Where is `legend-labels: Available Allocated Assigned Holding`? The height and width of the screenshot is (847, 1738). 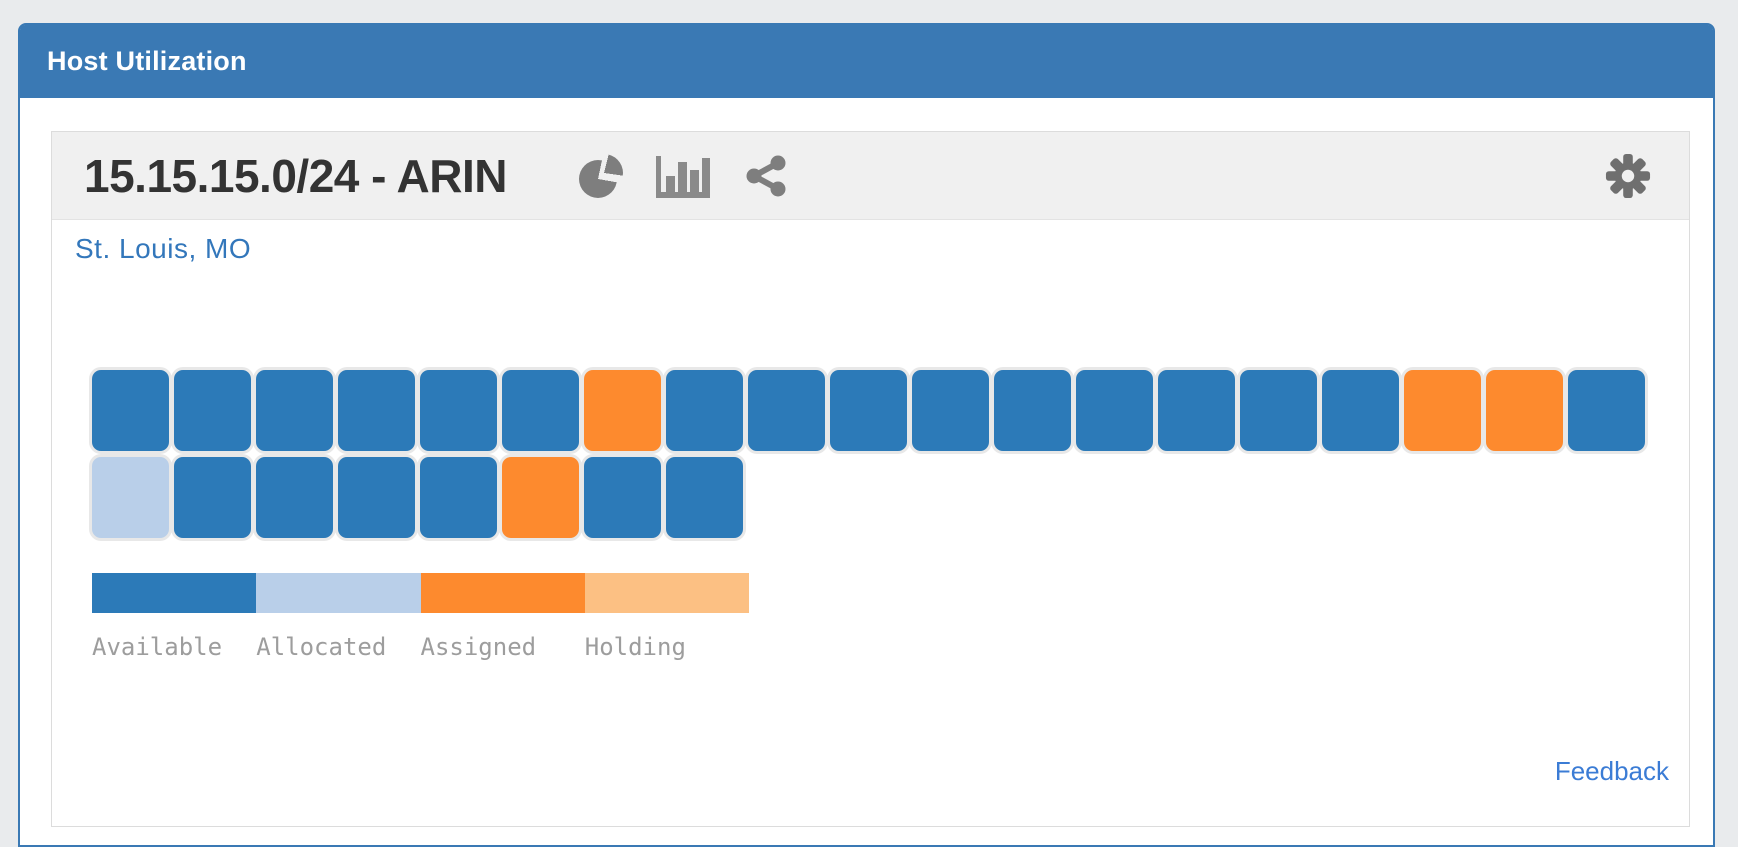
legend-labels: Available Allocated Assigned Holding is located at coordinates (420, 647).